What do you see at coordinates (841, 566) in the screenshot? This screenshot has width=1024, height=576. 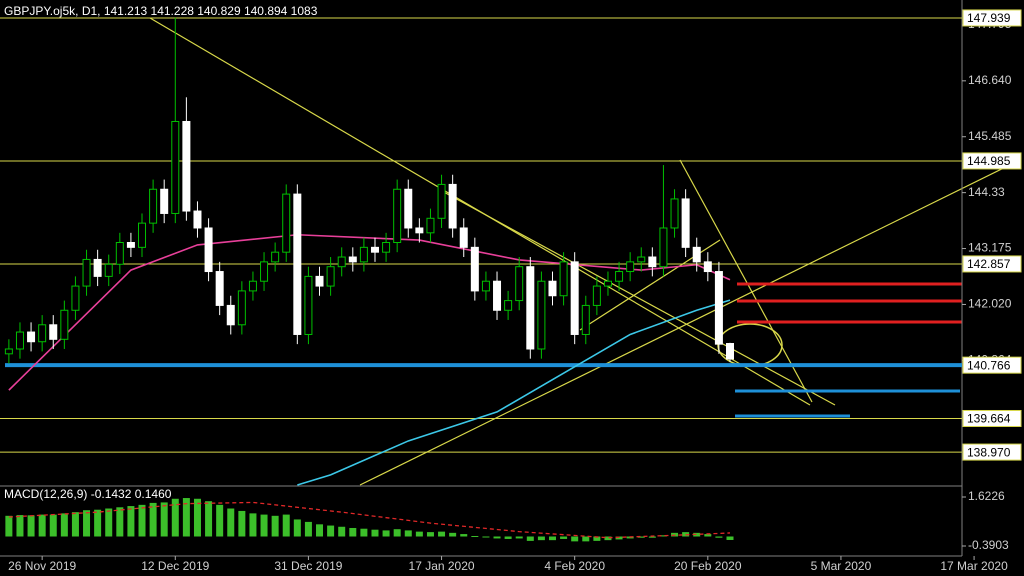 I see `x-tick-label: 5 Mar 2020` at bounding box center [841, 566].